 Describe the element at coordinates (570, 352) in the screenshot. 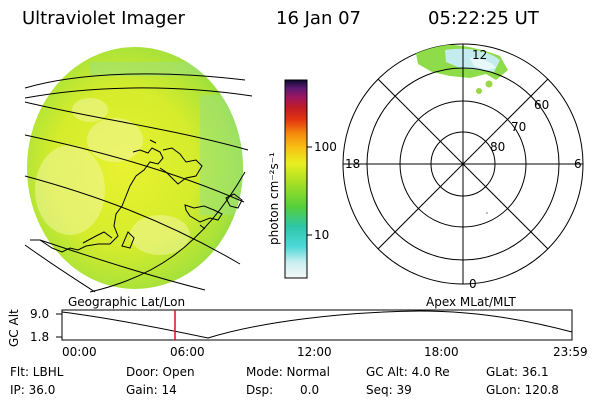

I see `altitude-xtick-2359: 23:59` at that location.